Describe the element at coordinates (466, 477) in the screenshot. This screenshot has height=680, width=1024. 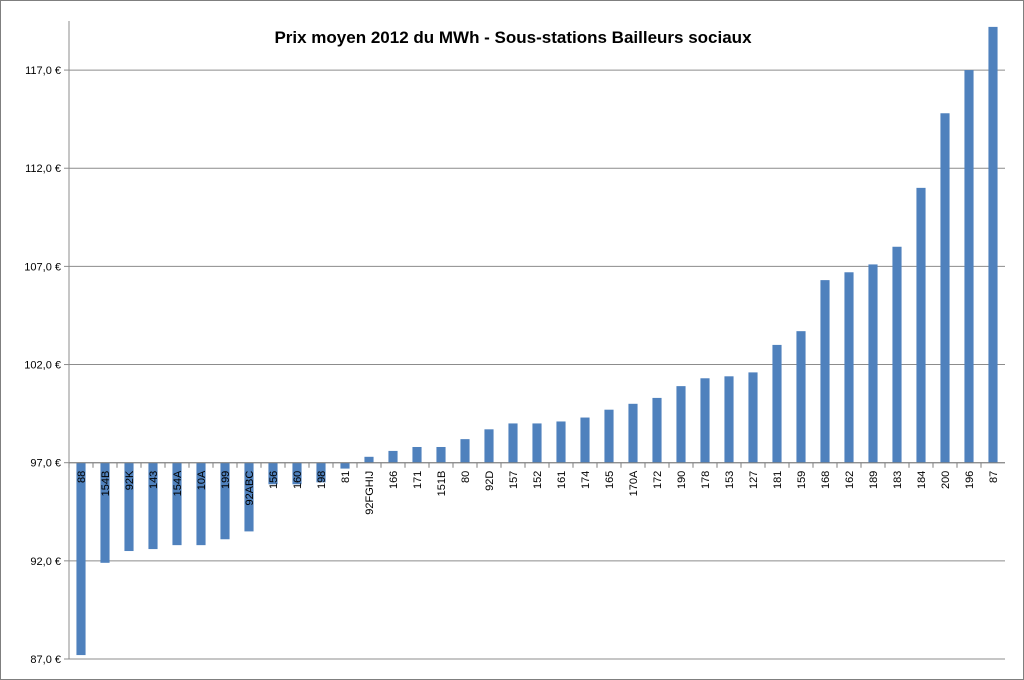
I see `x-category-label: 80` at that location.